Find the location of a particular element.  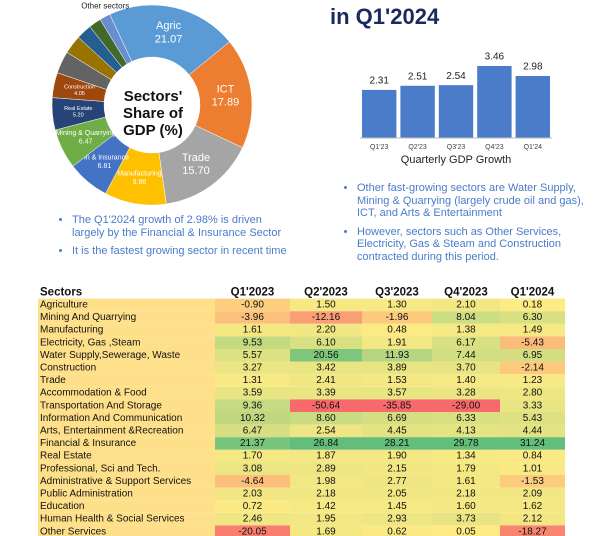

table-cell: -35.85 is located at coordinates (397, 405).